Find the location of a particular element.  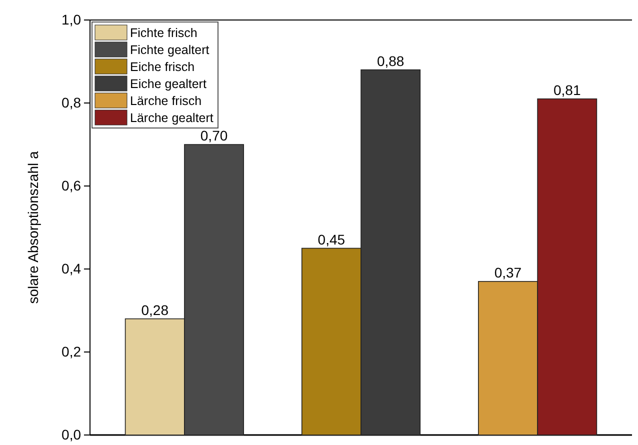

y-tick-label: 0,0 is located at coordinates (72, 434).